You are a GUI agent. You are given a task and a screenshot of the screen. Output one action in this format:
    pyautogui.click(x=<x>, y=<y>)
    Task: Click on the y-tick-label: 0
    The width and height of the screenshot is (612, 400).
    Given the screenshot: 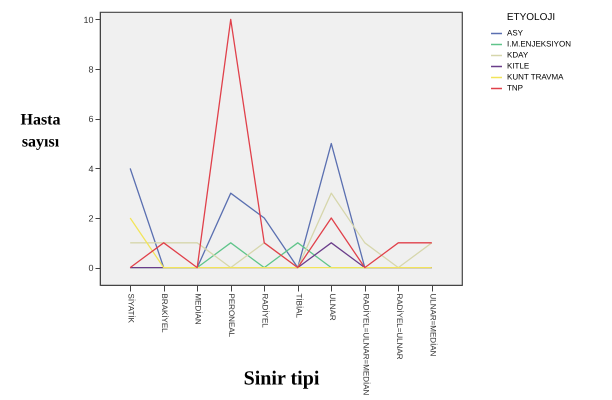 What is the action you would take?
    pyautogui.click(x=91, y=268)
    